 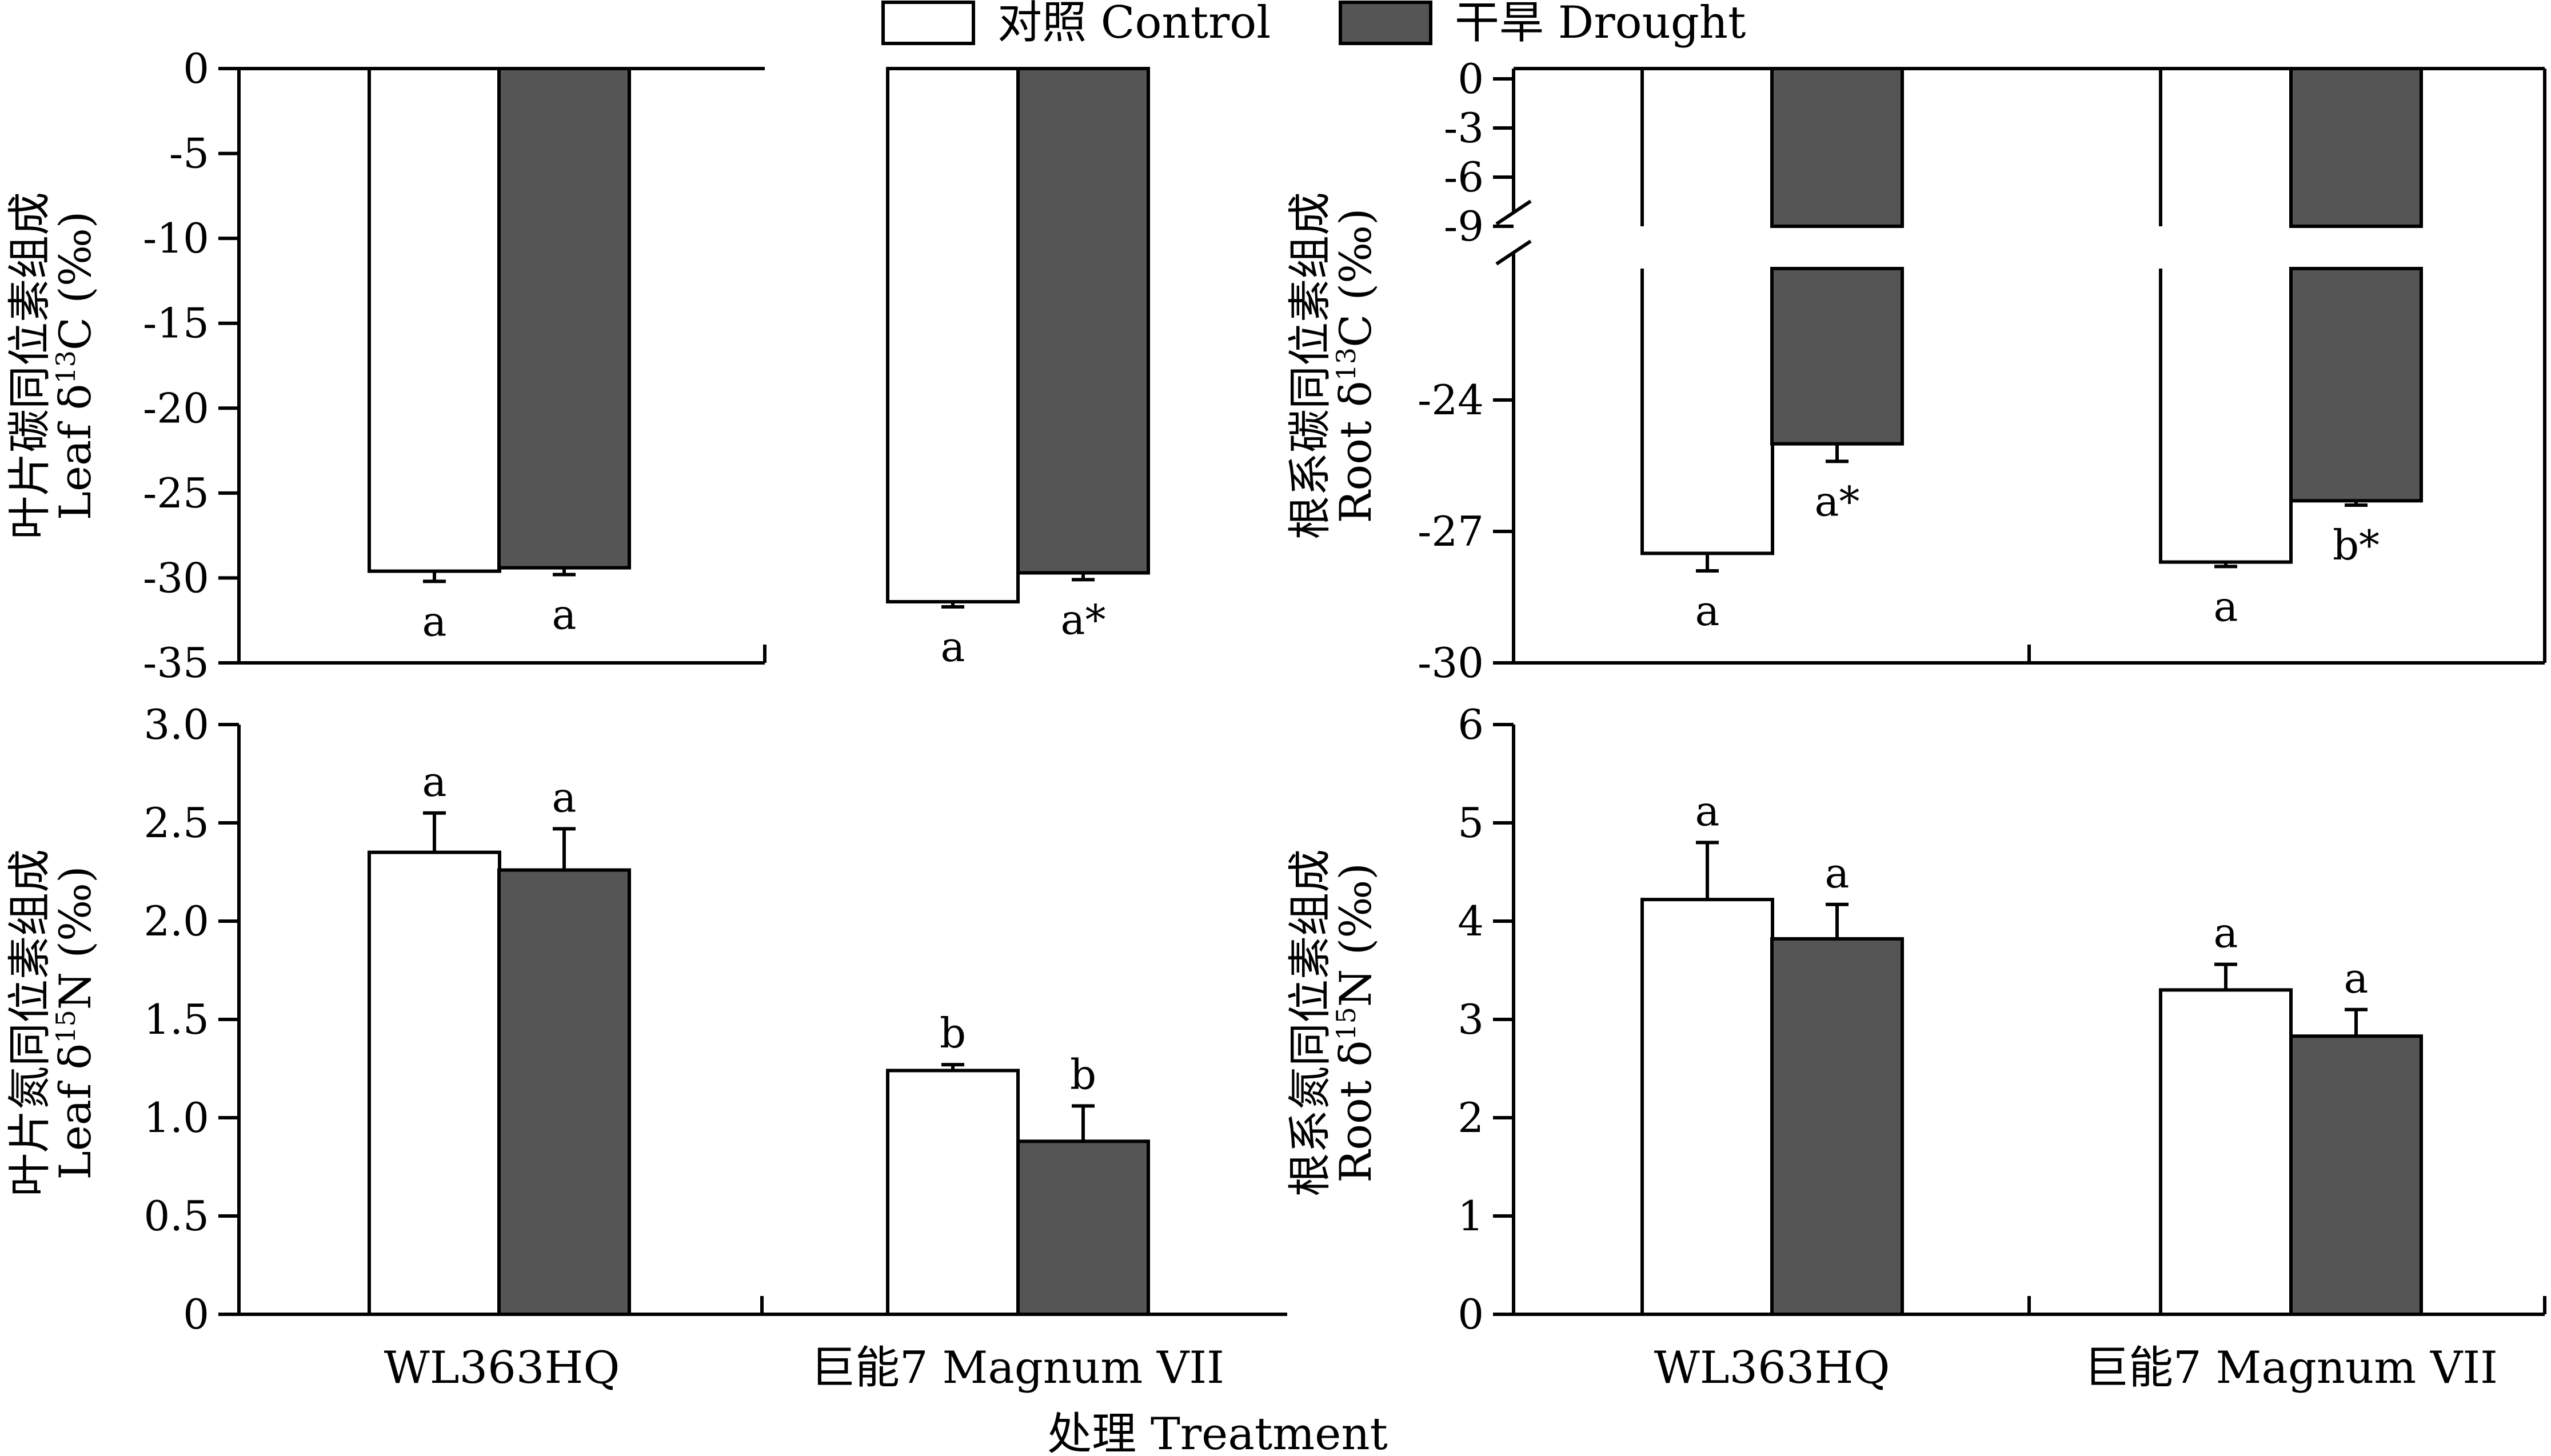 I want to click on y-tick-label: 6, so click(x=1471, y=725).